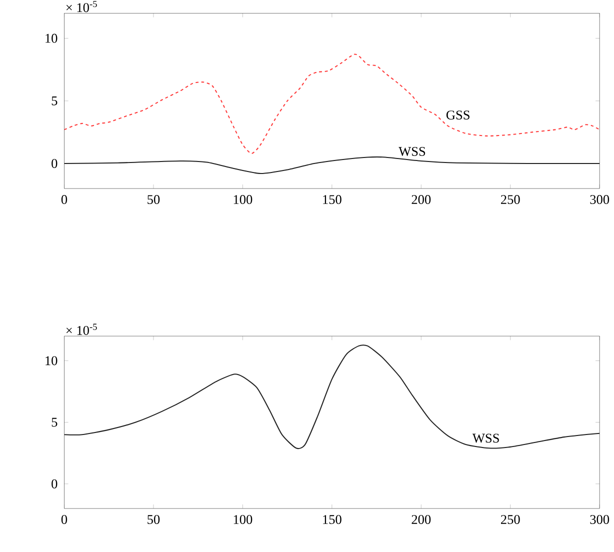  I want to click on line-series, so click(332, 165).